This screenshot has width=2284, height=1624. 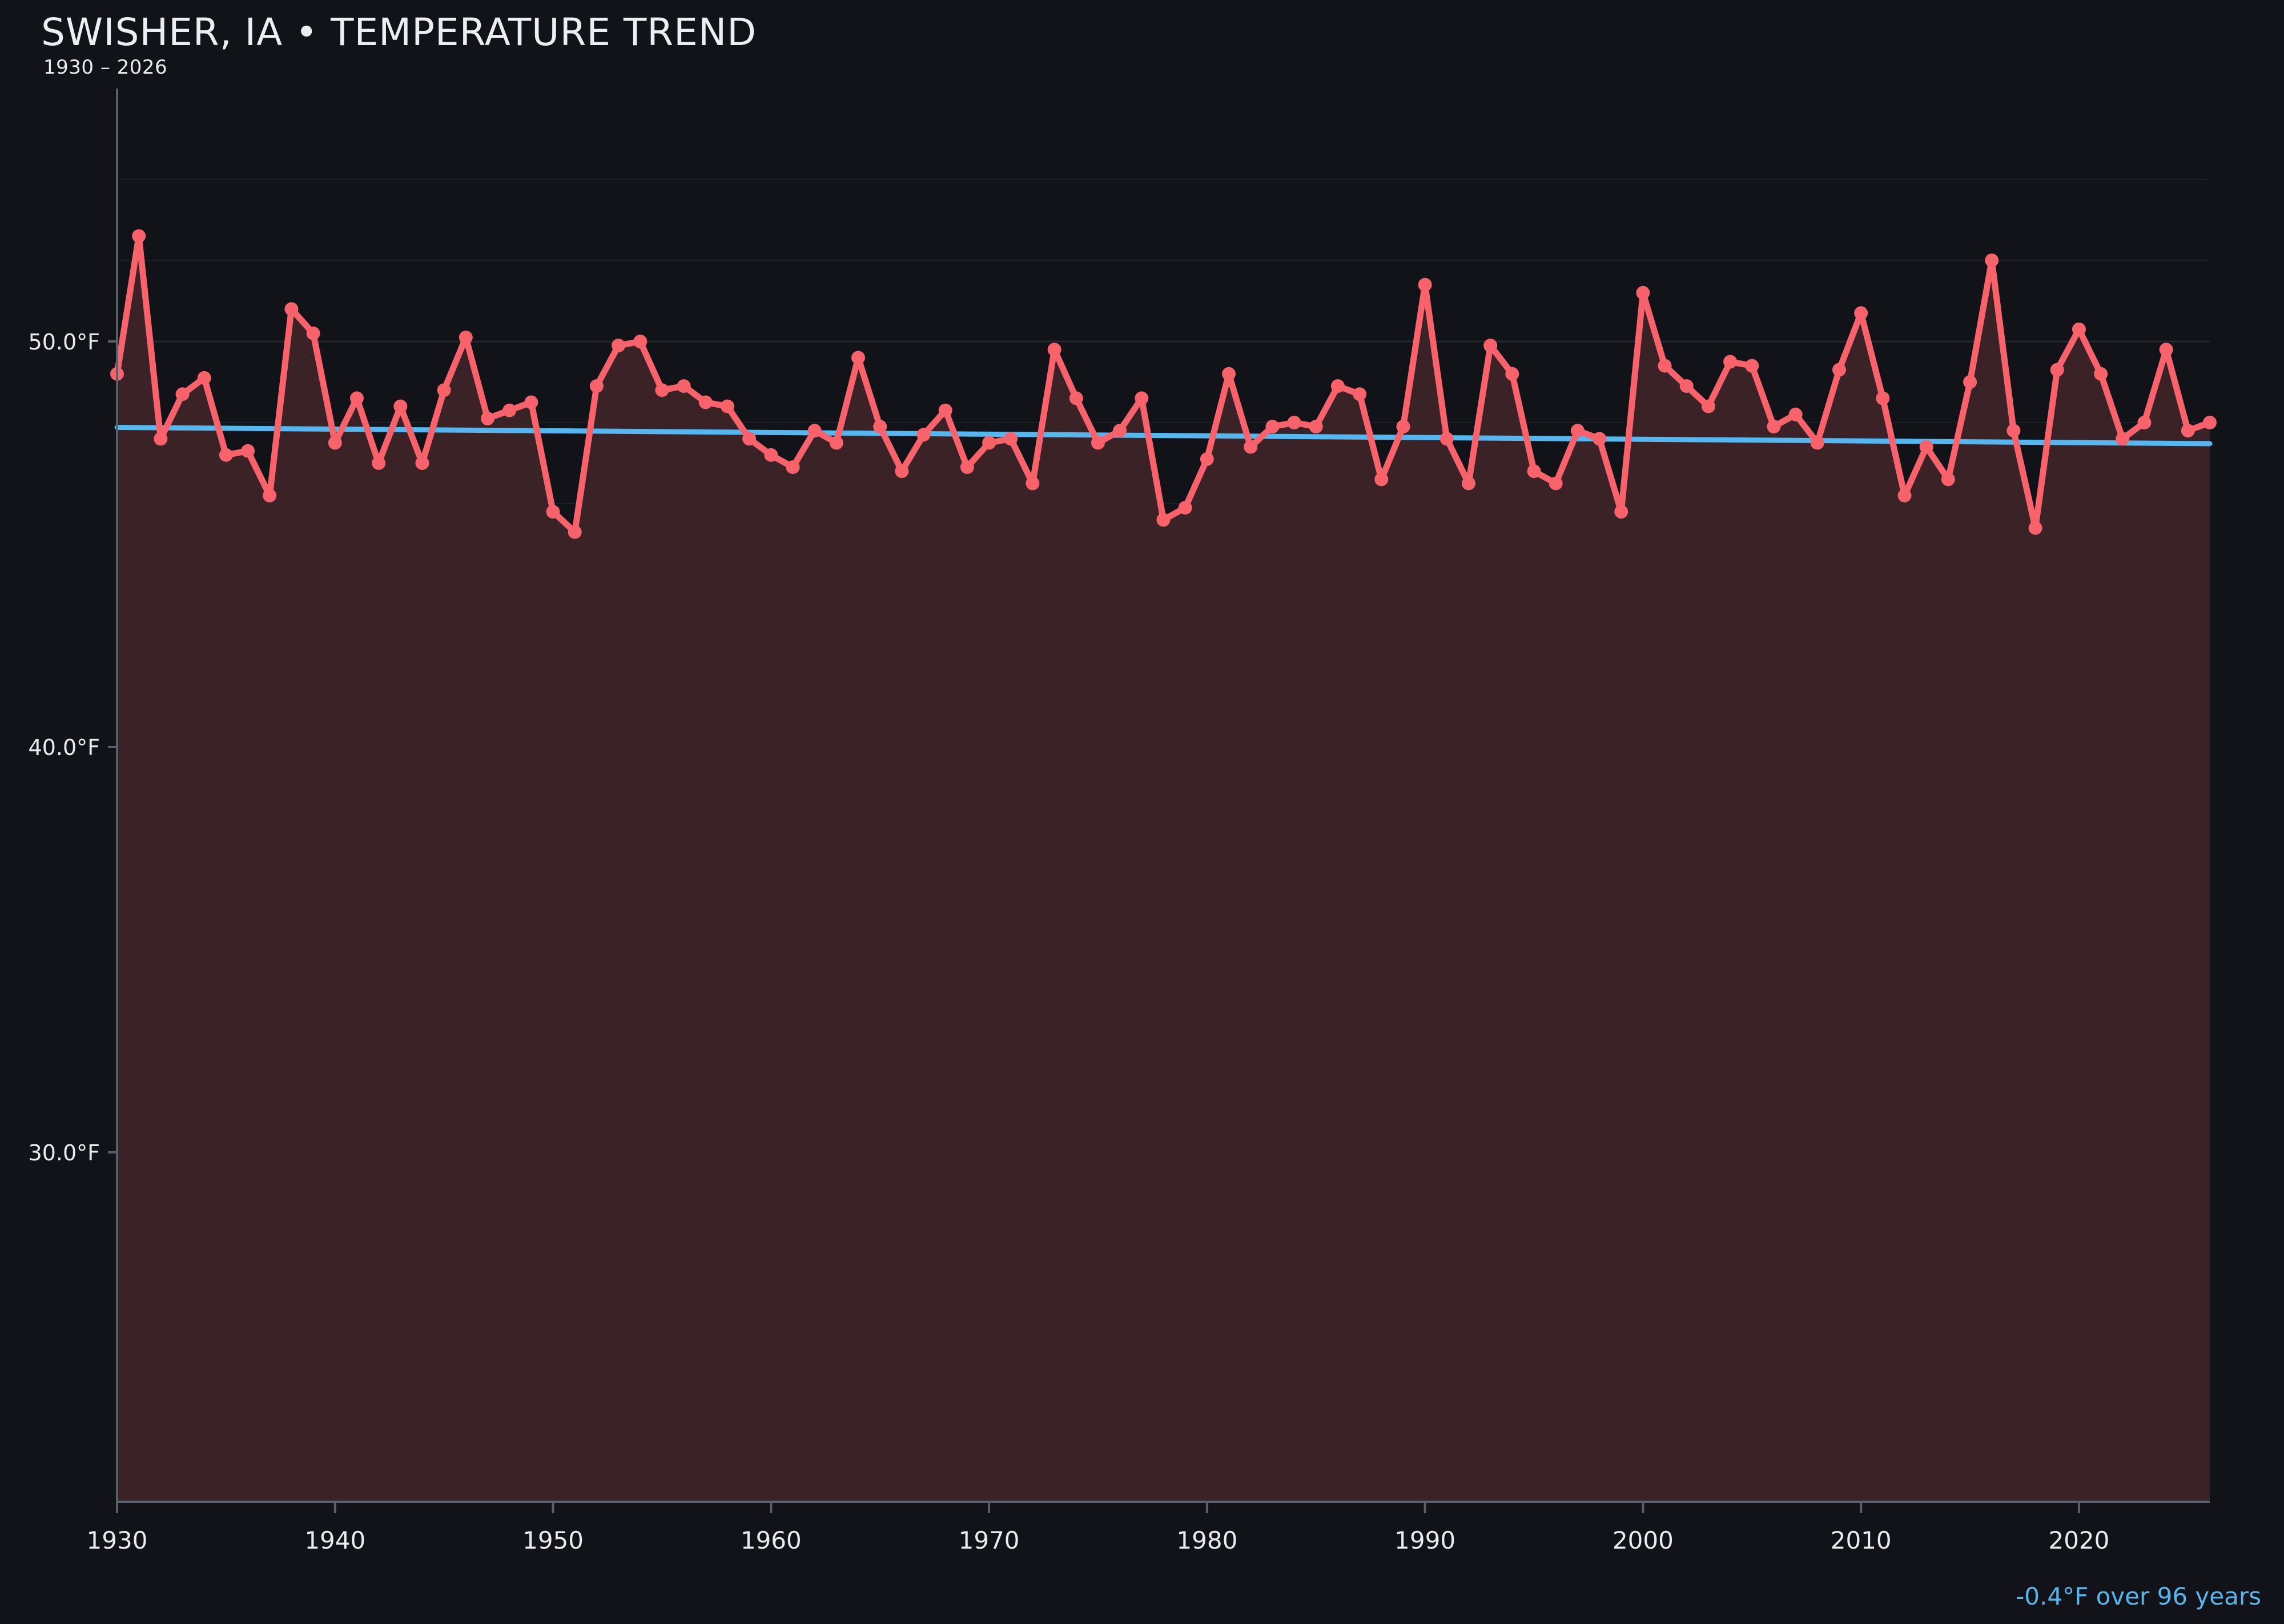 I want to click on x-tick-label: 1970, so click(x=989, y=1540).